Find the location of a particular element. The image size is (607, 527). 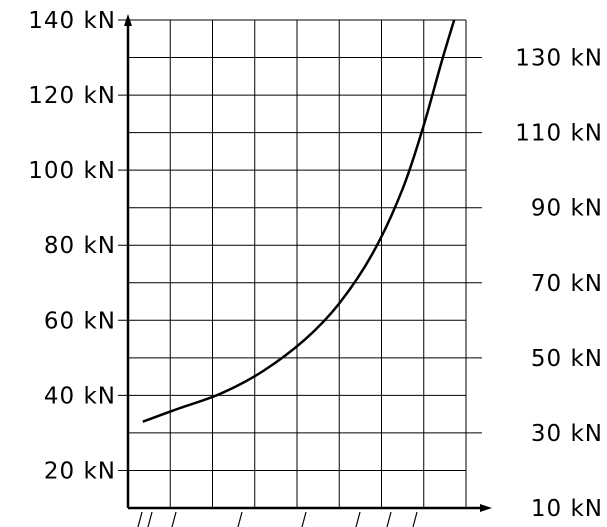

left-tick-label: 80 kN is located at coordinates (80, 246).